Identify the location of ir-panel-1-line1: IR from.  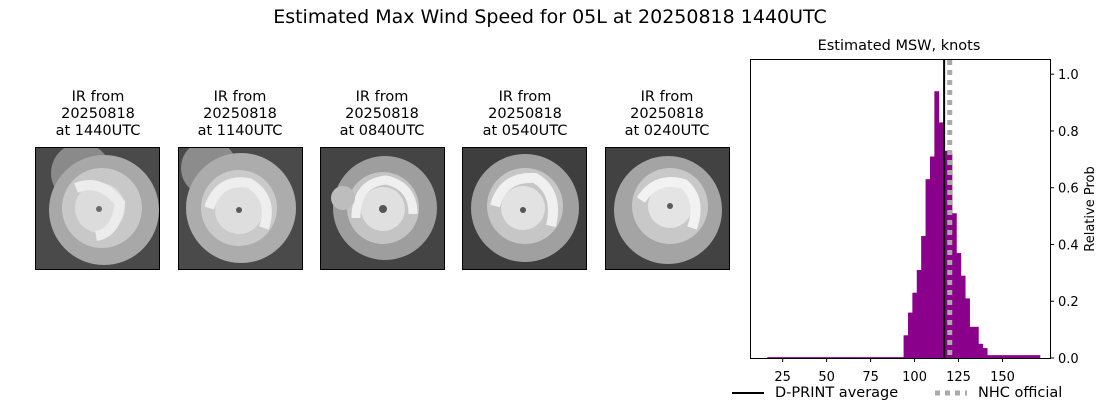
(98, 97).